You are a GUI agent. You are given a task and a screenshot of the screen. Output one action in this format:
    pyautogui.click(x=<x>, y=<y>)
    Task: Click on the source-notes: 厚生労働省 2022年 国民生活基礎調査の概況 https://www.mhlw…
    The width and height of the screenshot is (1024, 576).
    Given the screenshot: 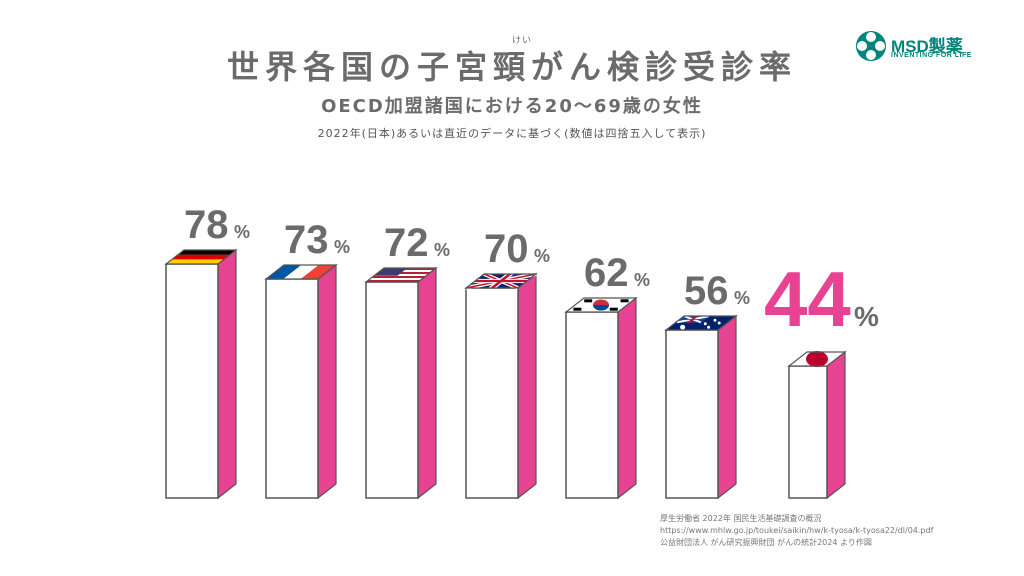 What is the action you would take?
    pyautogui.click(x=796, y=531)
    